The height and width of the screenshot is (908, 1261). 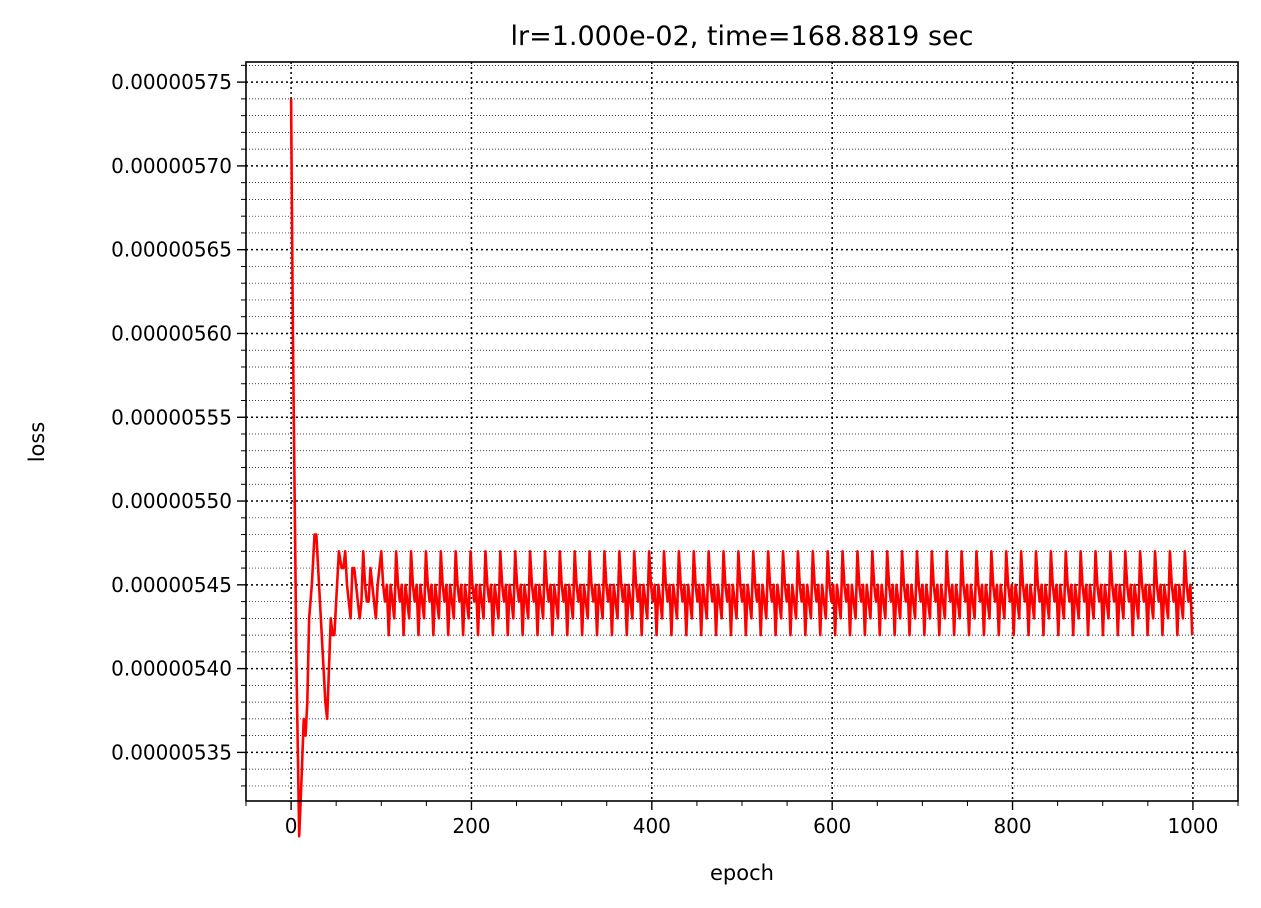 What do you see at coordinates (171, 752) in the screenshot?
I see `y-tick-label: 0.00000535` at bounding box center [171, 752].